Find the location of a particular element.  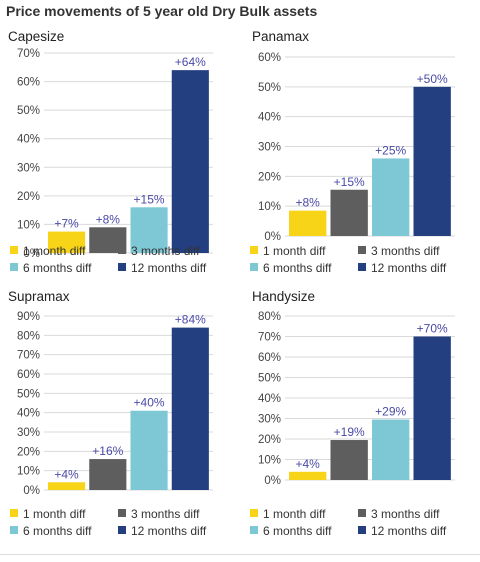

data-label: +64% is located at coordinates (190, 62).